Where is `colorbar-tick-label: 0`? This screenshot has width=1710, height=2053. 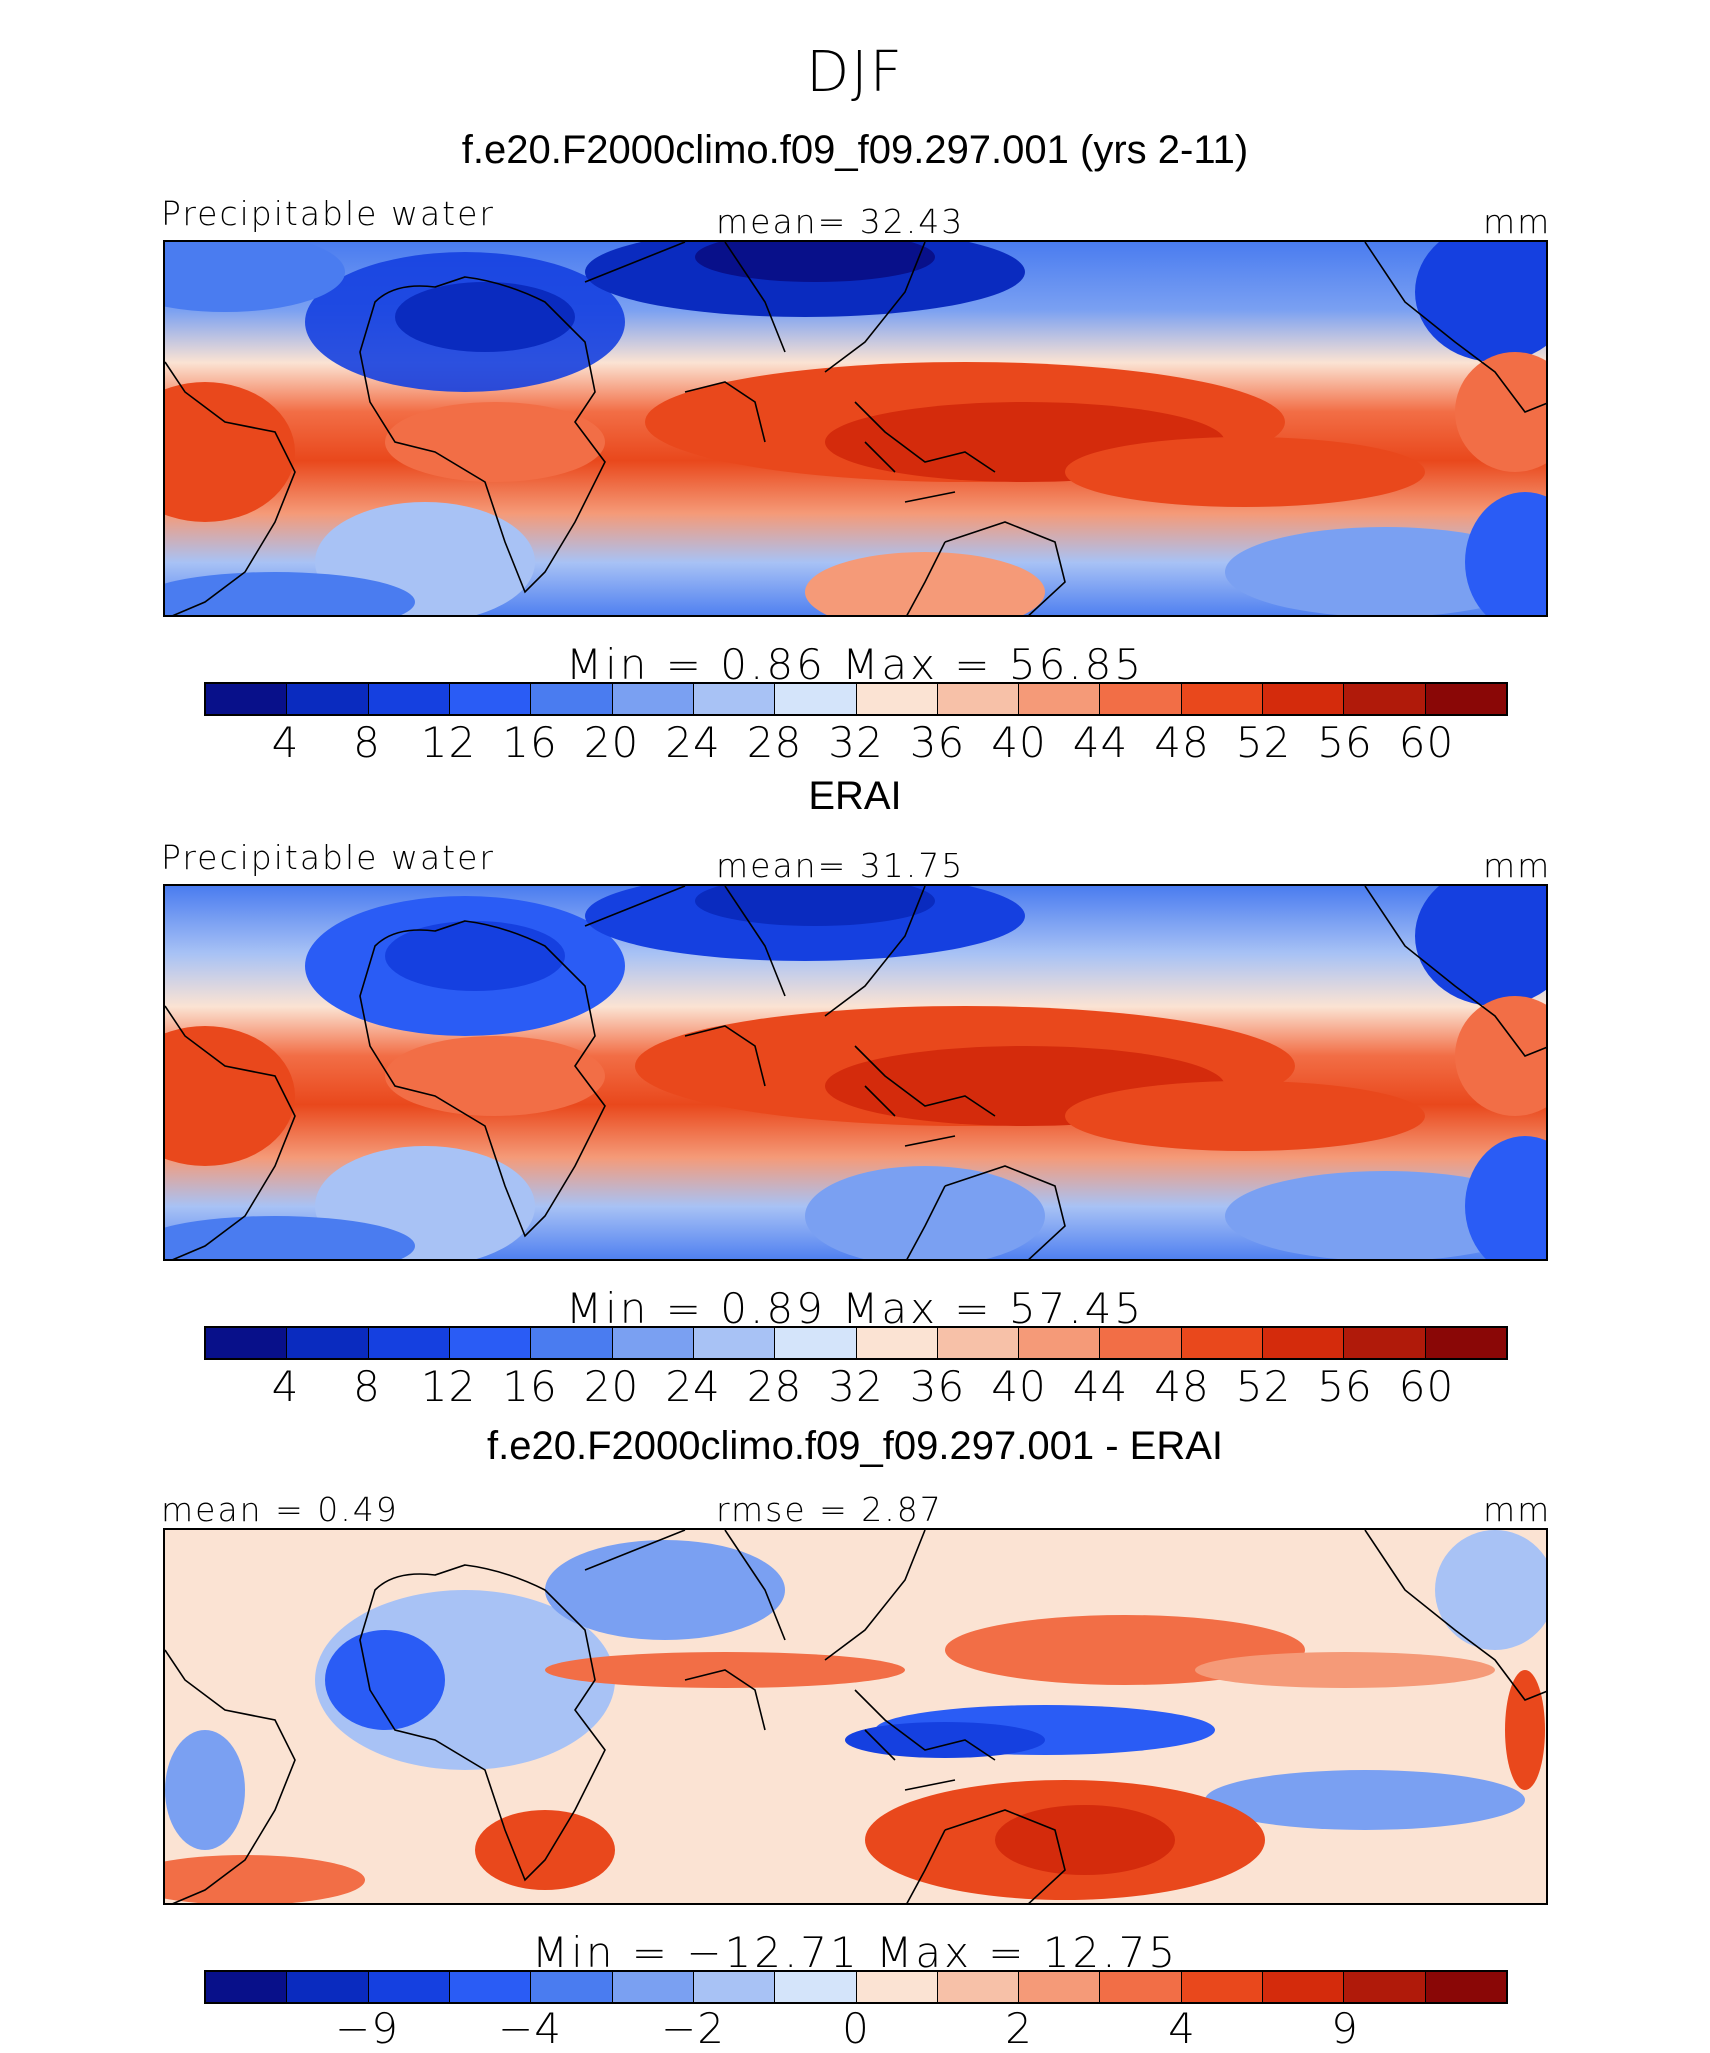
colorbar-tick-label: 0 is located at coordinates (856, 2028).